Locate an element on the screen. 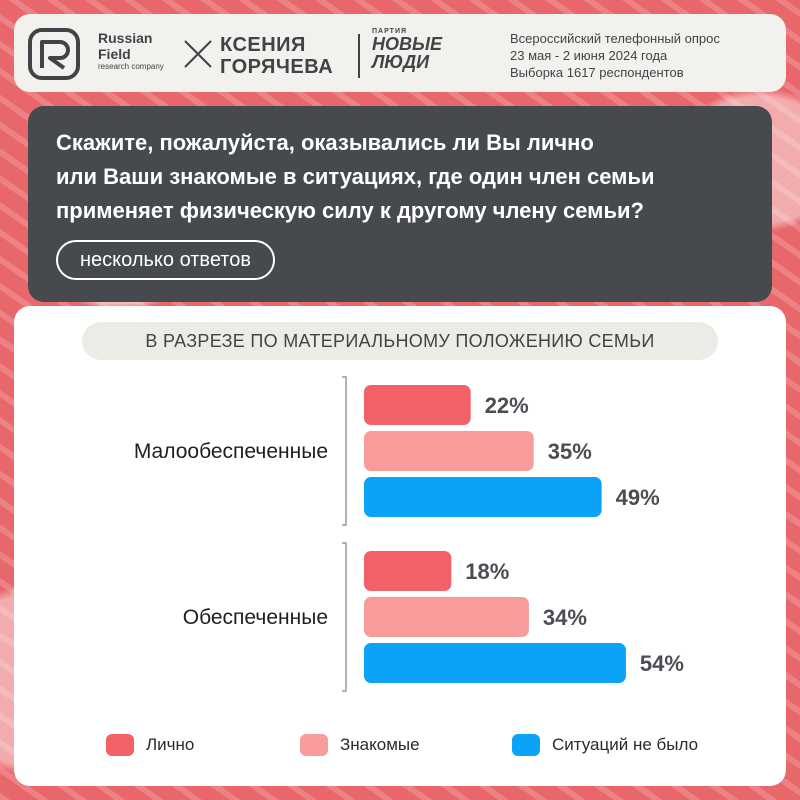  survey-line3: Выборка 1617 респондентов is located at coordinates (597, 72).